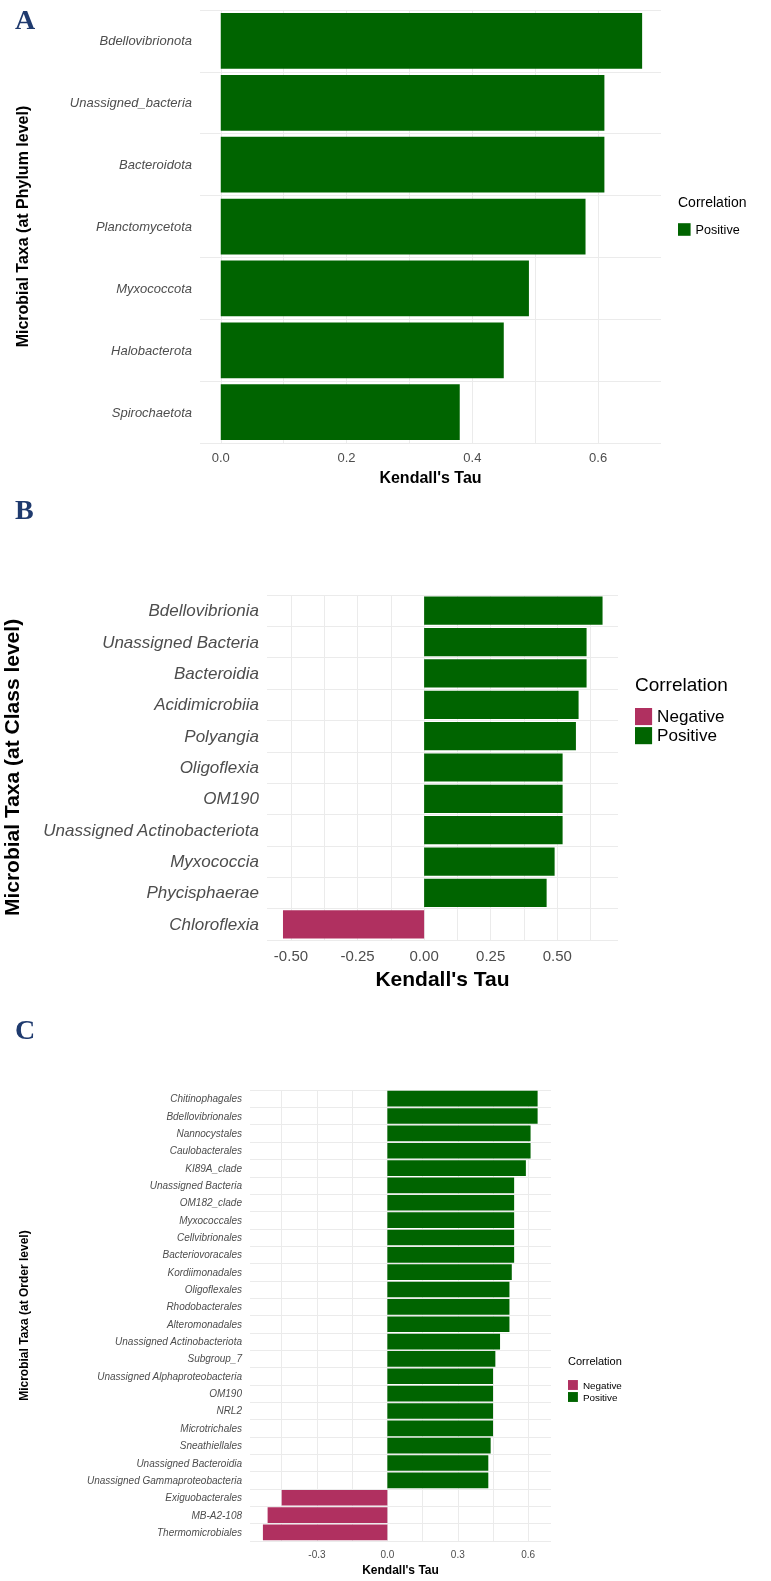 The width and height of the screenshot is (771, 1581). What do you see at coordinates (24, 1315) in the screenshot?
I see `y-axis-title: Microbial Taxa (at Order level)` at bounding box center [24, 1315].